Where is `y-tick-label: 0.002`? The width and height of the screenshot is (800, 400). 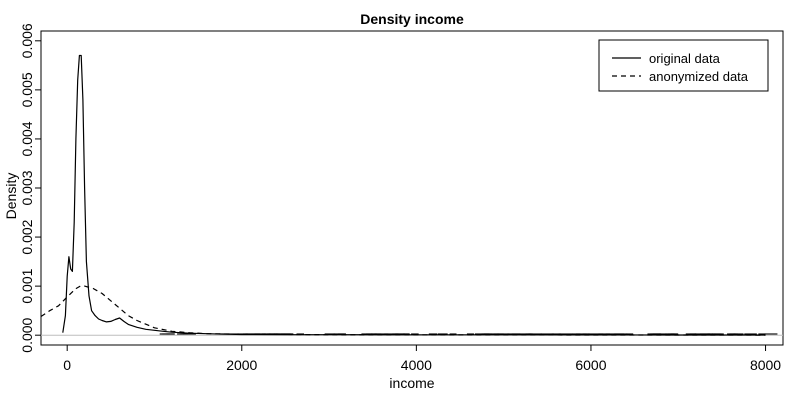 y-tick-label: 0.002 is located at coordinates (27, 236).